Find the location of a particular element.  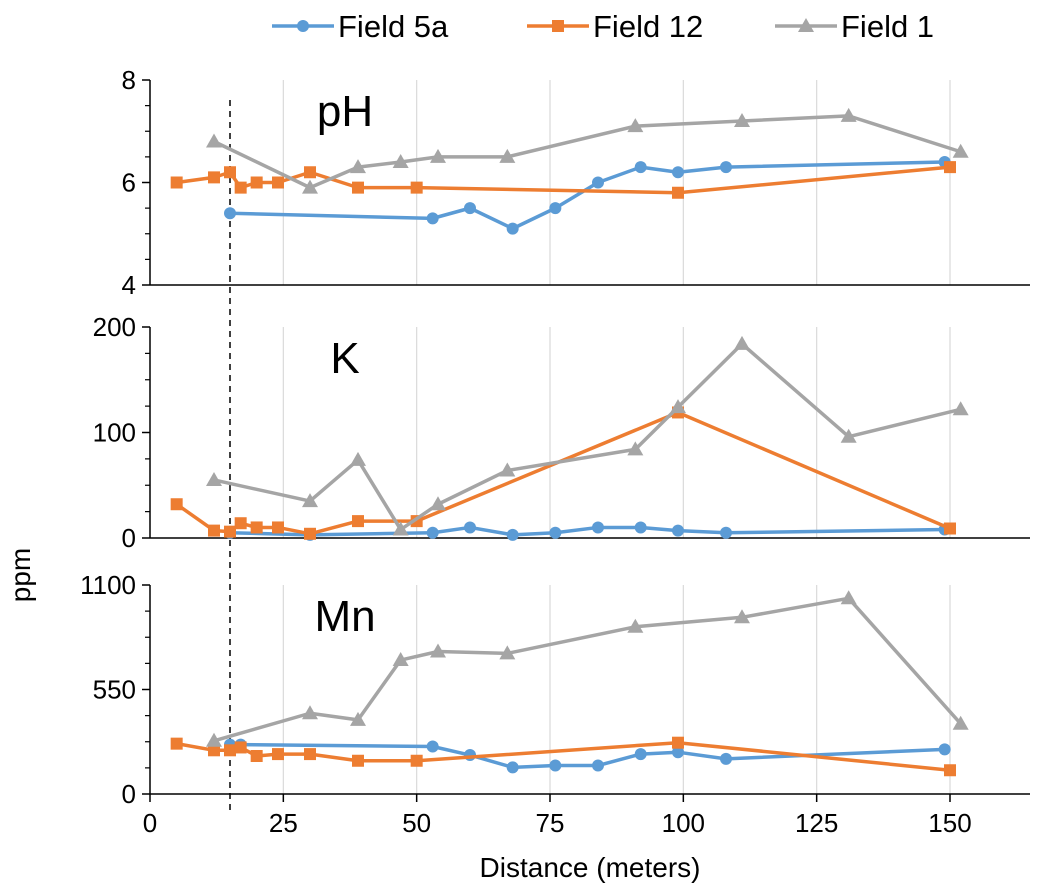

legend-item-field-1: Field 1 is located at coordinates (854, 26).